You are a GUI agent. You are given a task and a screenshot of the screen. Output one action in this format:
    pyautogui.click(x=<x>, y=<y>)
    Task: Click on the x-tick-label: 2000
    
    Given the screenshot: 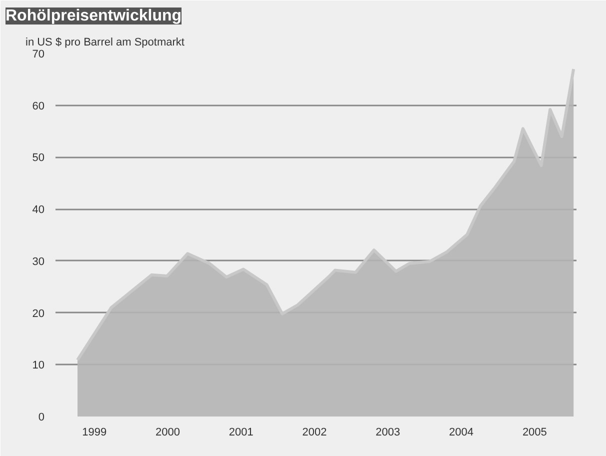 What is the action you would take?
    pyautogui.click(x=168, y=432)
    